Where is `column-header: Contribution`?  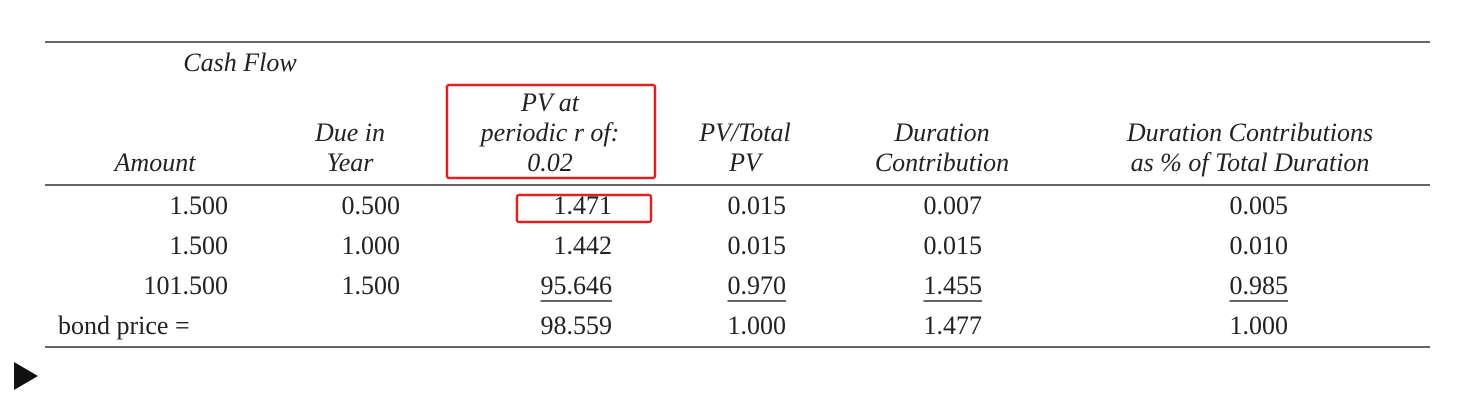 column-header: Contribution is located at coordinates (942, 162).